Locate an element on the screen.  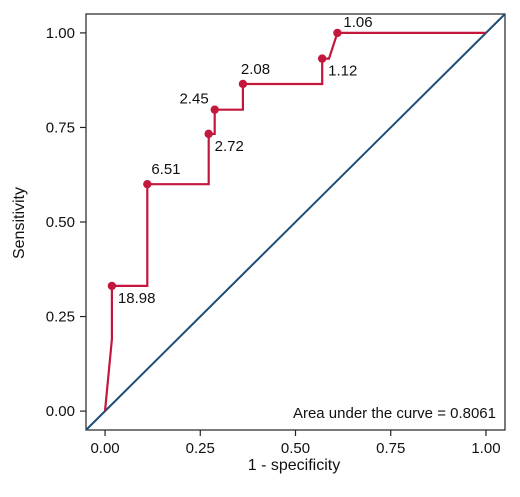
x-tick-label: 0.50 is located at coordinates (295, 448).